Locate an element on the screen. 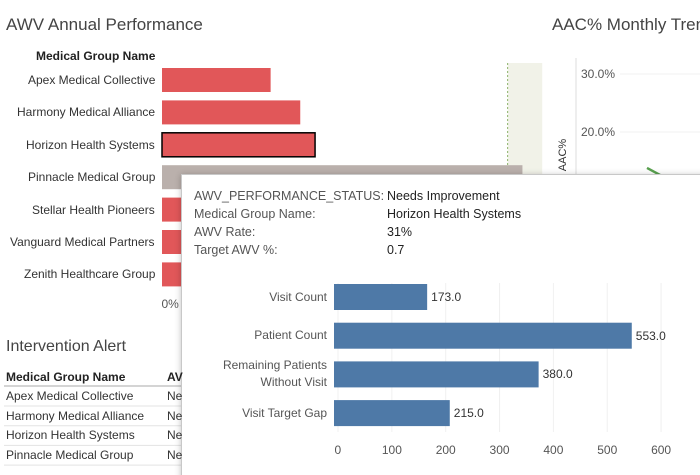  column-header: Medical Group Name is located at coordinates (66, 377).